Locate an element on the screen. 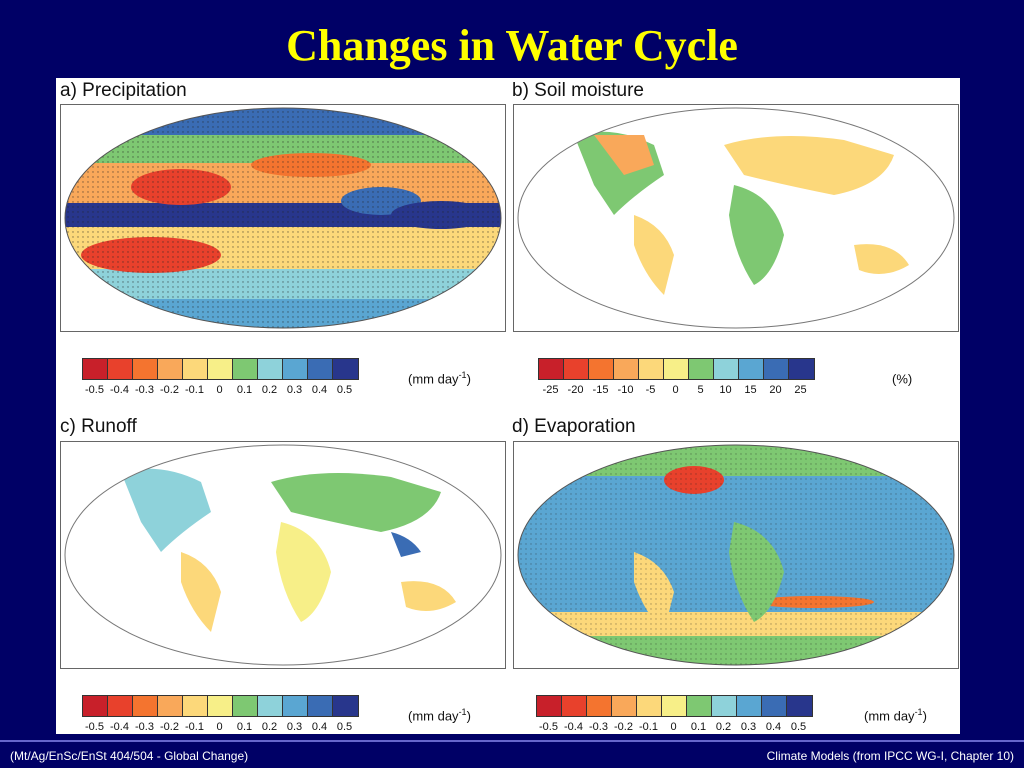  colorbar-tick-label: 25 is located at coordinates (800, 390).